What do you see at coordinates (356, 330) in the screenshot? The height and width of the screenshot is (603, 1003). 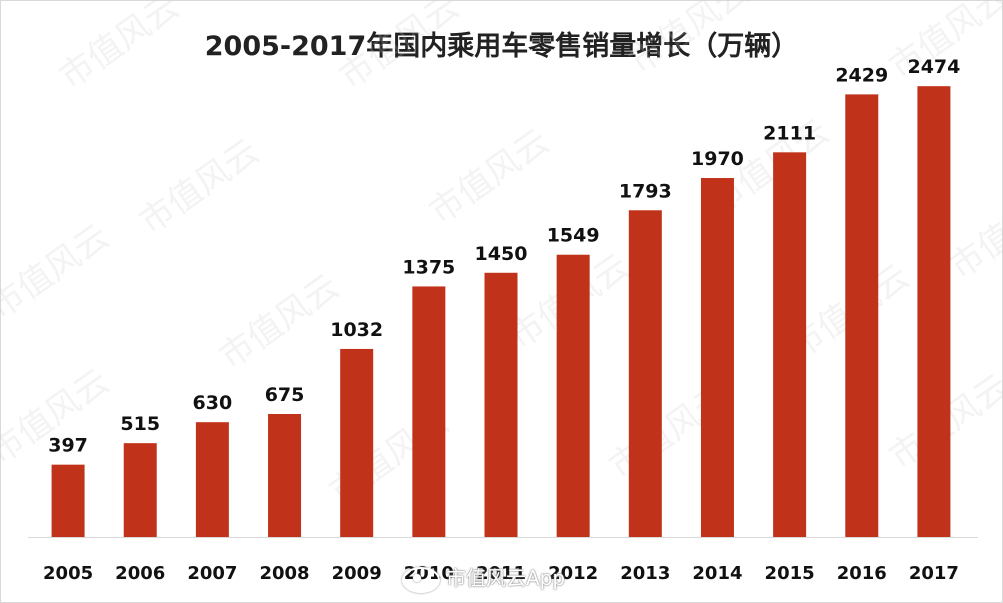 I see `data-label-2009: 1032` at bounding box center [356, 330].